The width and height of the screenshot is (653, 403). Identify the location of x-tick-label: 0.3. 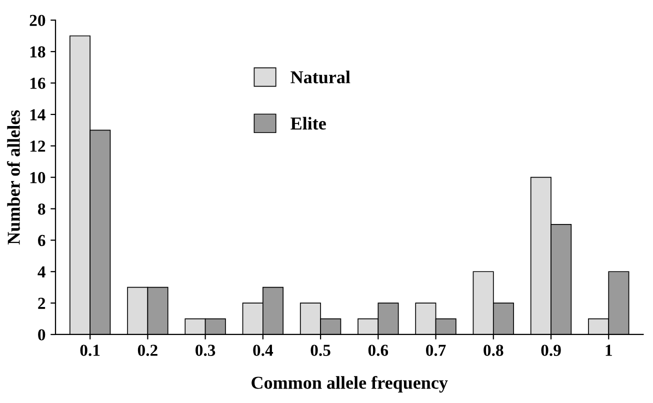
(206, 350).